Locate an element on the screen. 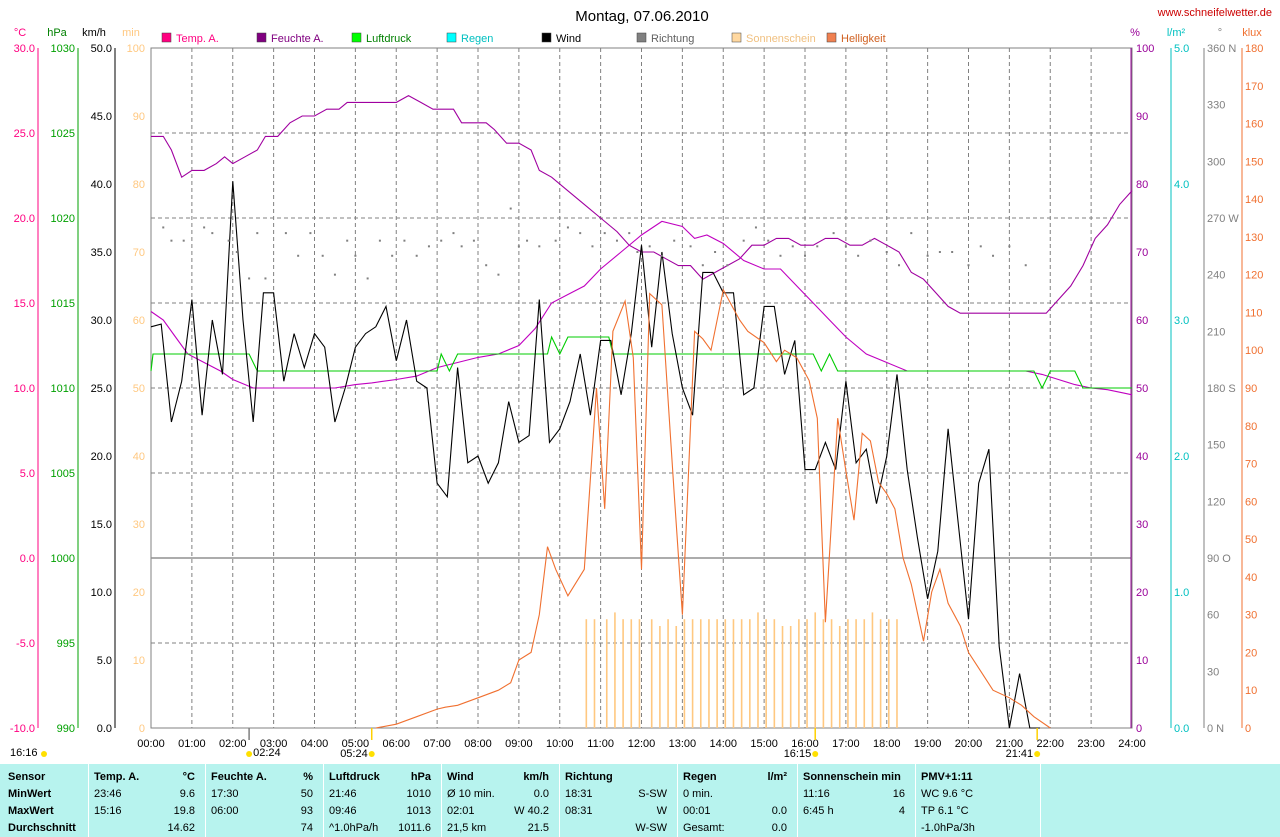 The width and height of the screenshot is (1280, 837). stats-cell-label: 0 min. is located at coordinates (698, 794).